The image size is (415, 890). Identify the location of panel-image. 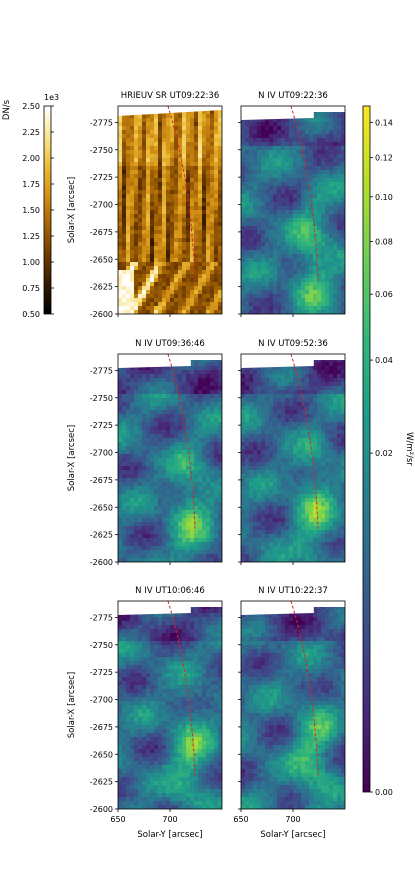
(293, 458).